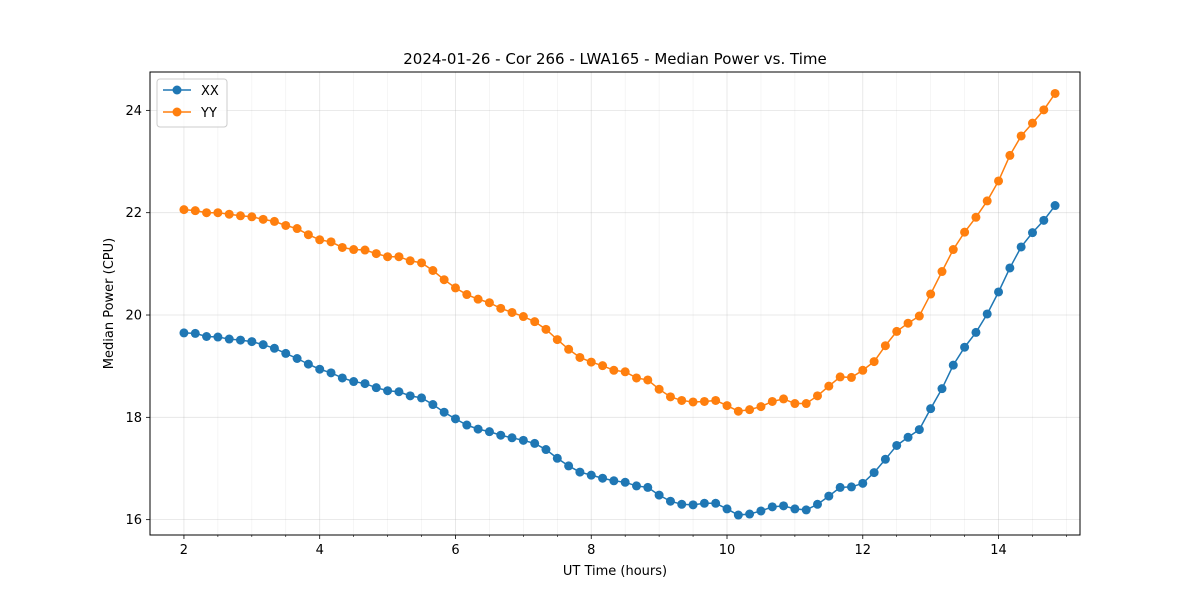 This screenshot has width=1200, height=600. What do you see at coordinates (863, 550) in the screenshot?
I see `x-tick-label: 12` at bounding box center [863, 550].